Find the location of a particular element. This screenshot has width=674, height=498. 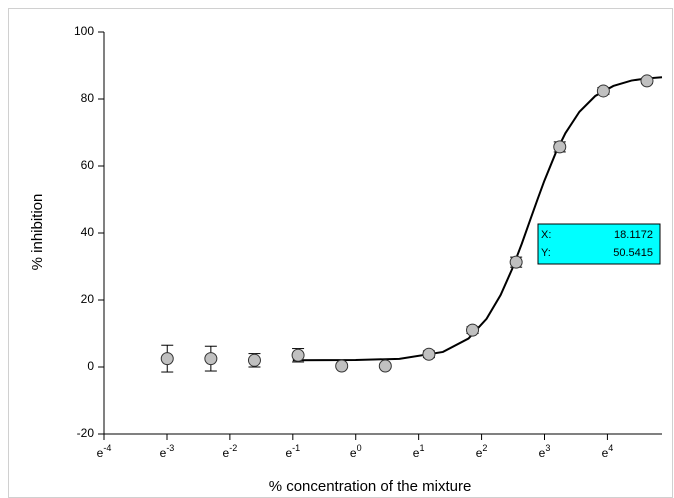

y-tick-label: 0 is located at coordinates (90, 366).